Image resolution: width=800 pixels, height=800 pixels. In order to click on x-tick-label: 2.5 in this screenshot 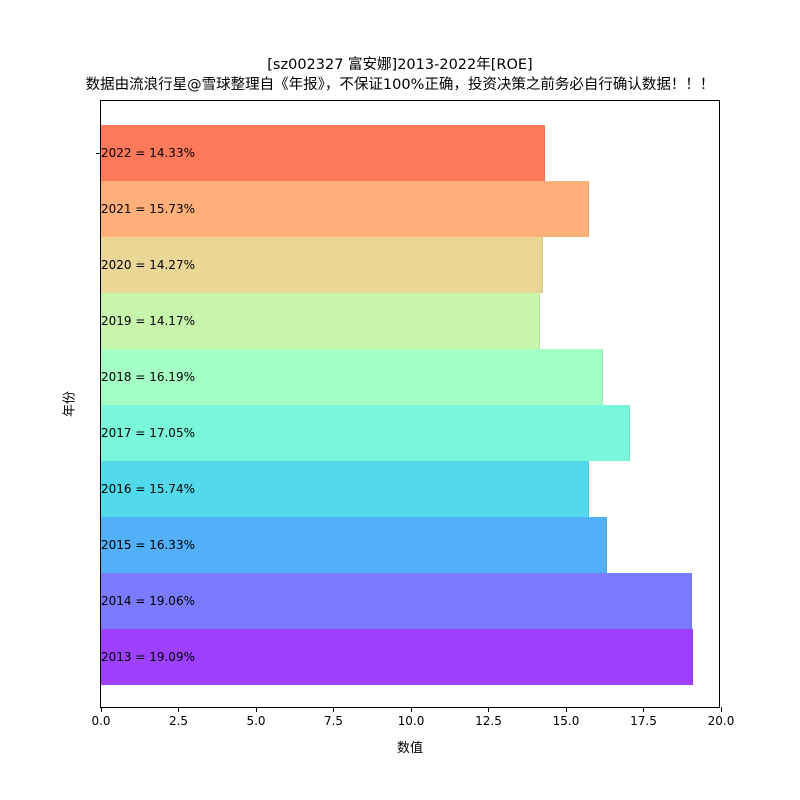, I will do `click(178, 721)`.